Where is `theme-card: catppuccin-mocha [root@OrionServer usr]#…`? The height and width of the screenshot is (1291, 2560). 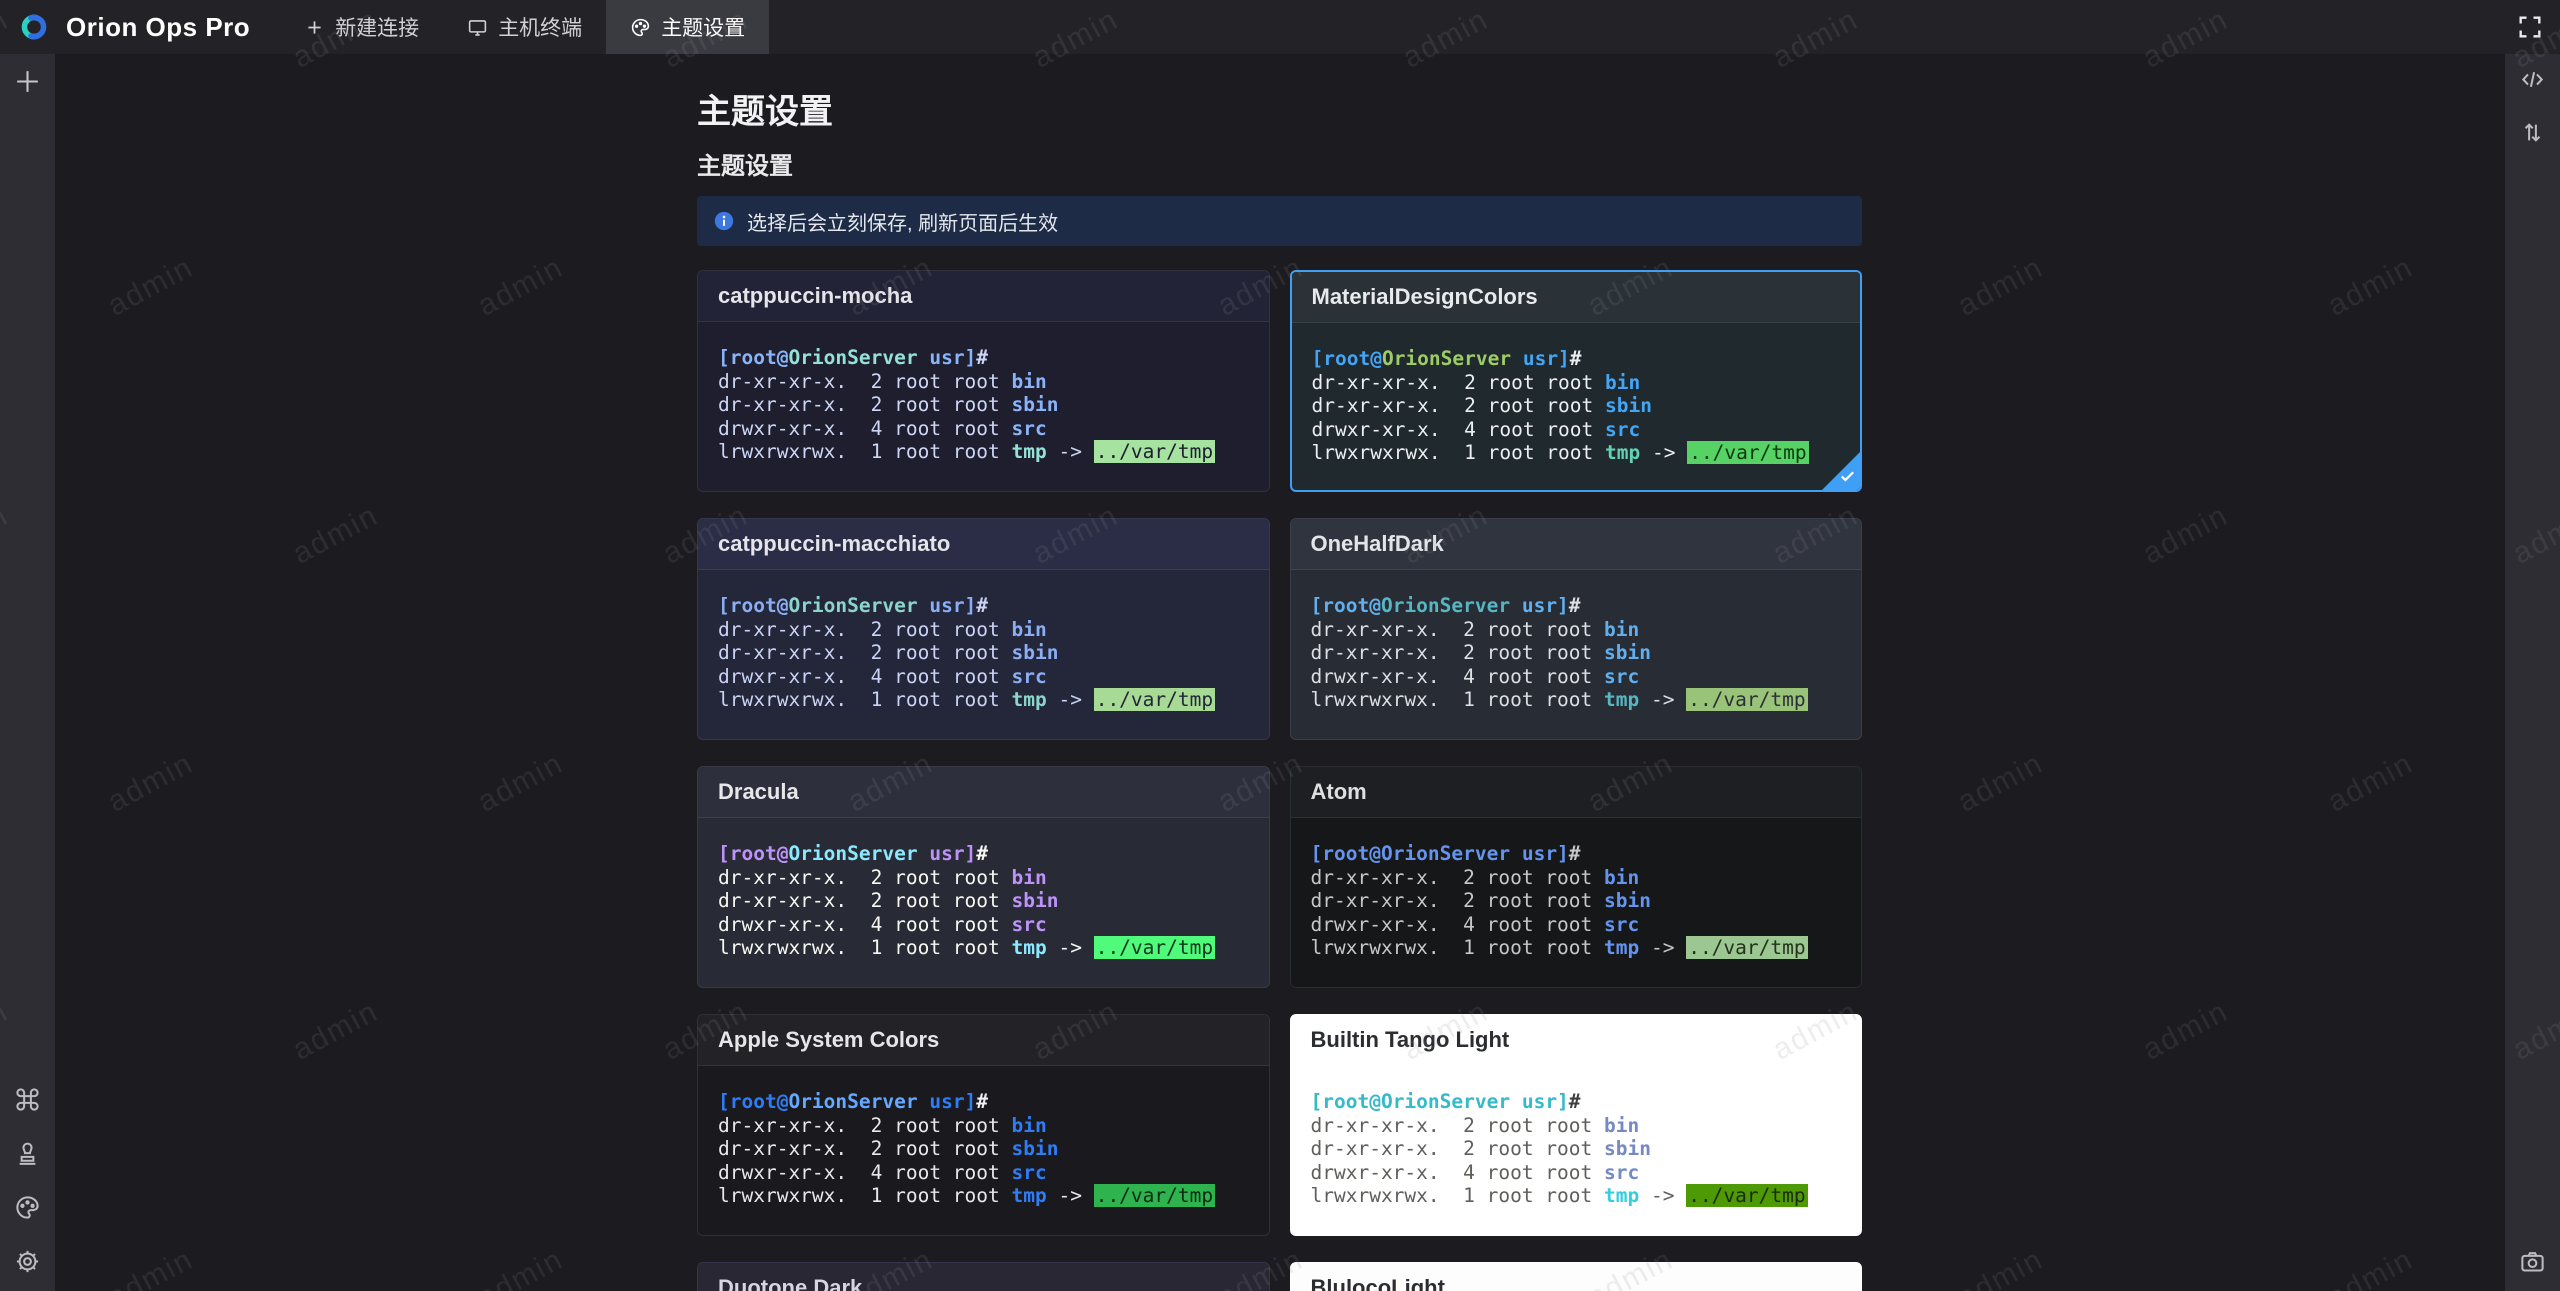 theme-card: catppuccin-mocha [root@OrionServer usr]#… is located at coordinates (983, 381).